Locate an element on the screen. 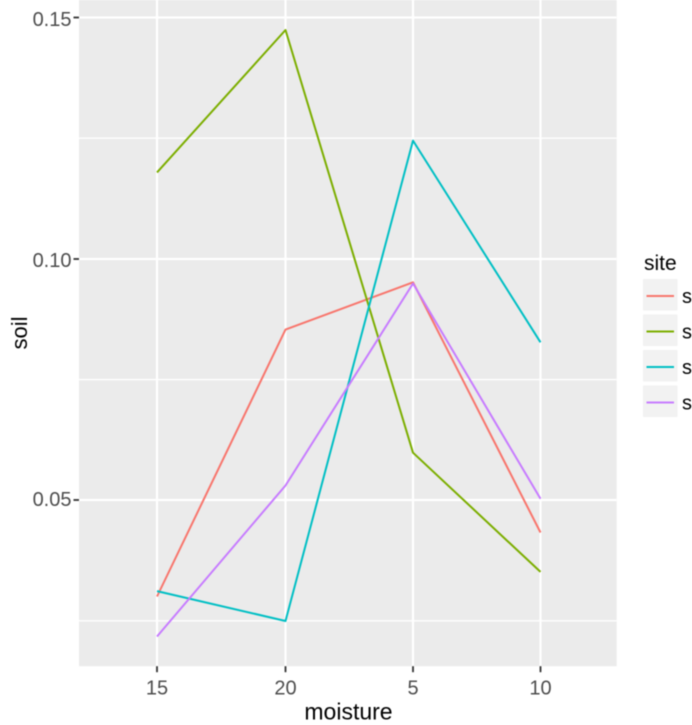 The image size is (692, 725). svg-text: moisture is located at coordinates (348, 712).